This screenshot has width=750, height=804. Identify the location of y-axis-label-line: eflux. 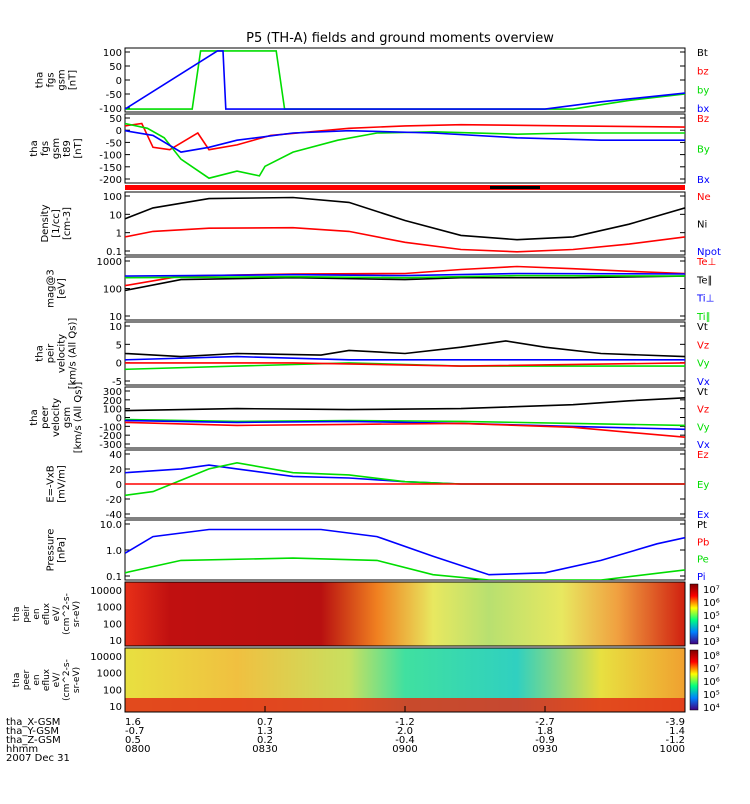
(47, 679).